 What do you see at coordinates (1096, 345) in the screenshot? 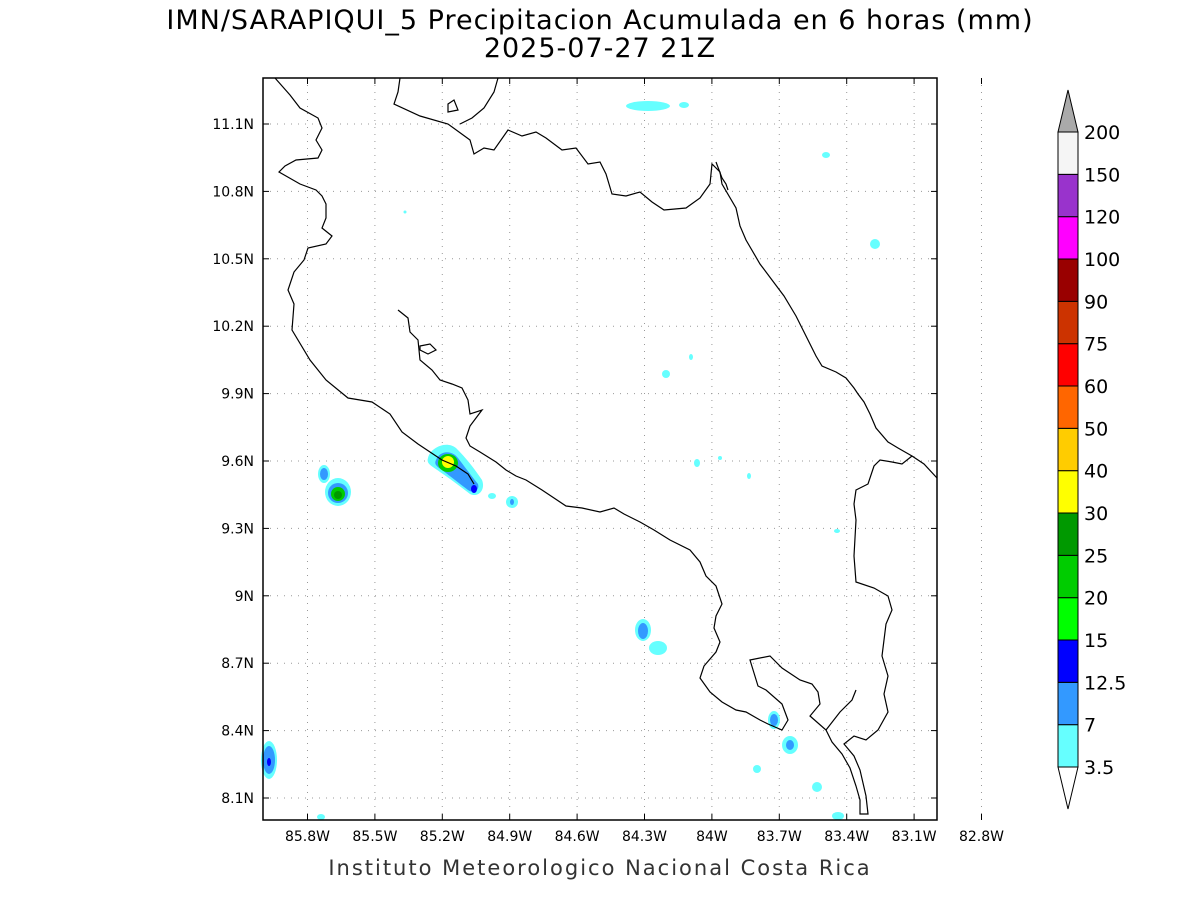
I see `colorbar-label: 75` at bounding box center [1096, 345].